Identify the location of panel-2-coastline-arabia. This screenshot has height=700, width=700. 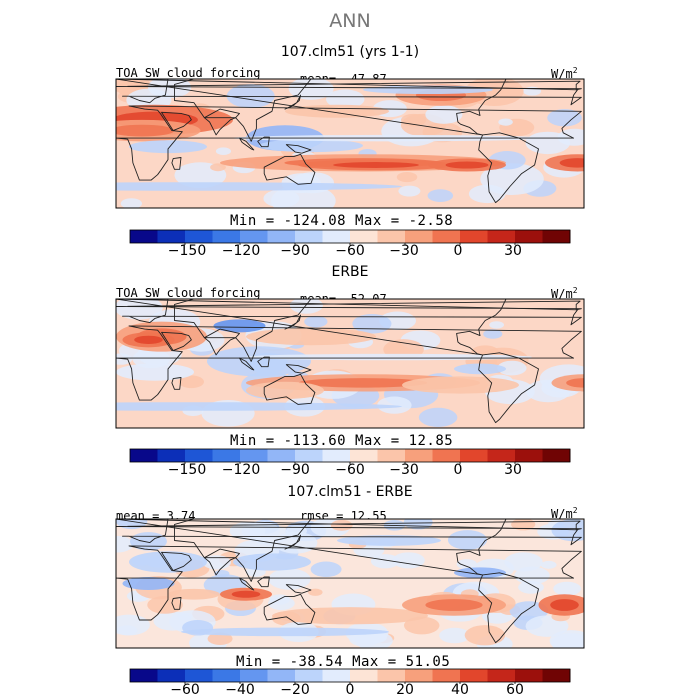
(176, 341).